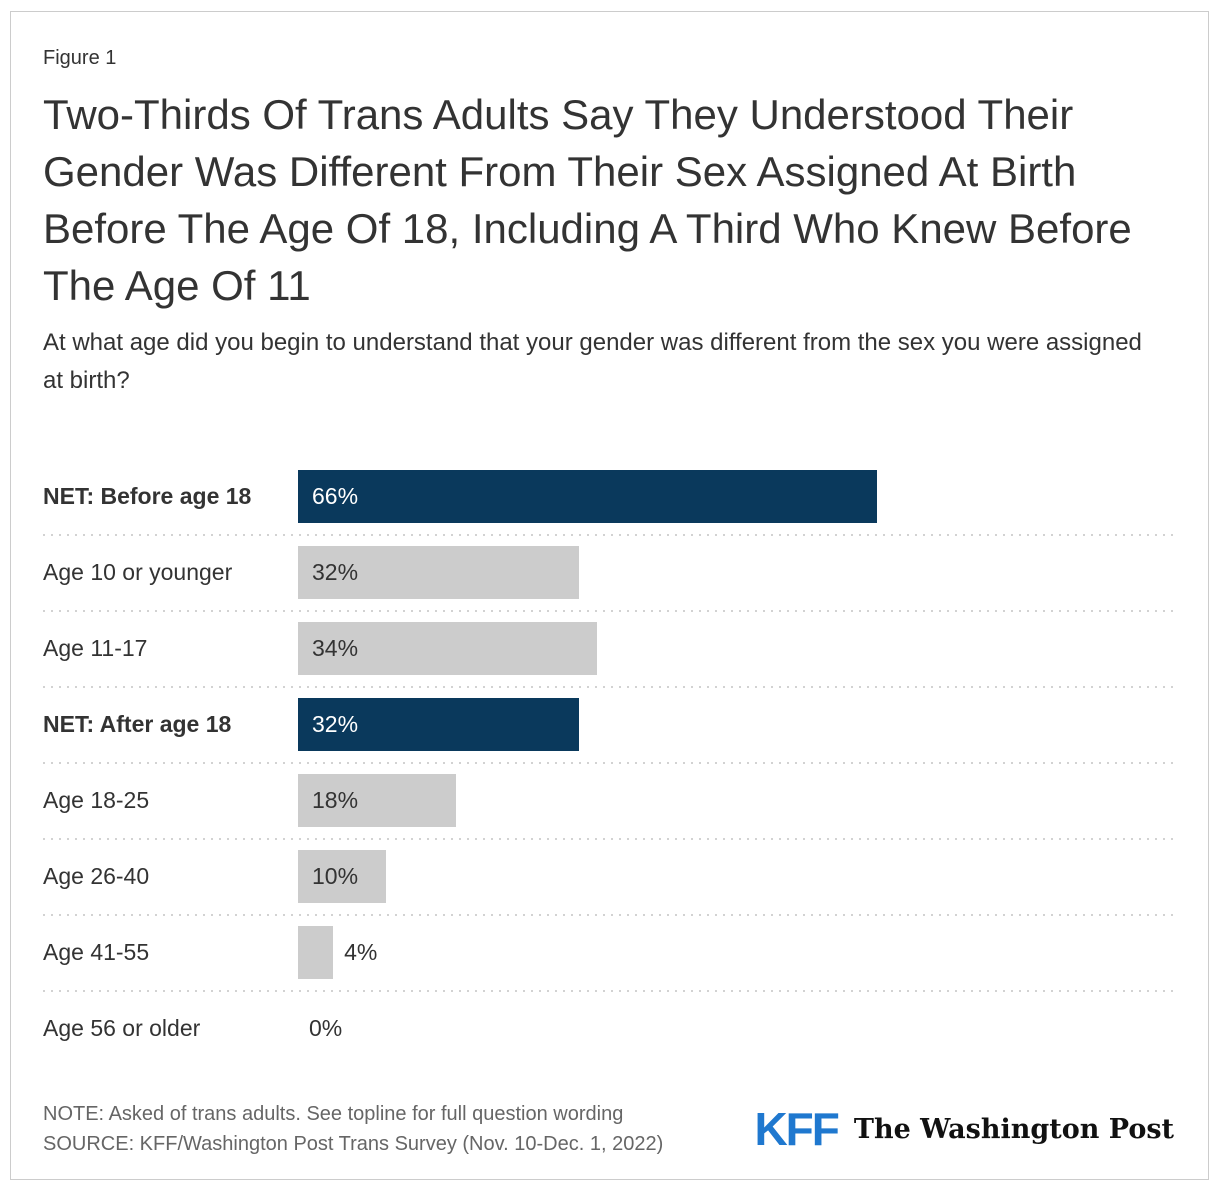 The width and height of the screenshot is (1220, 1195). I want to click on footer-logos: KFF The Washington Post, so click(965, 1129).